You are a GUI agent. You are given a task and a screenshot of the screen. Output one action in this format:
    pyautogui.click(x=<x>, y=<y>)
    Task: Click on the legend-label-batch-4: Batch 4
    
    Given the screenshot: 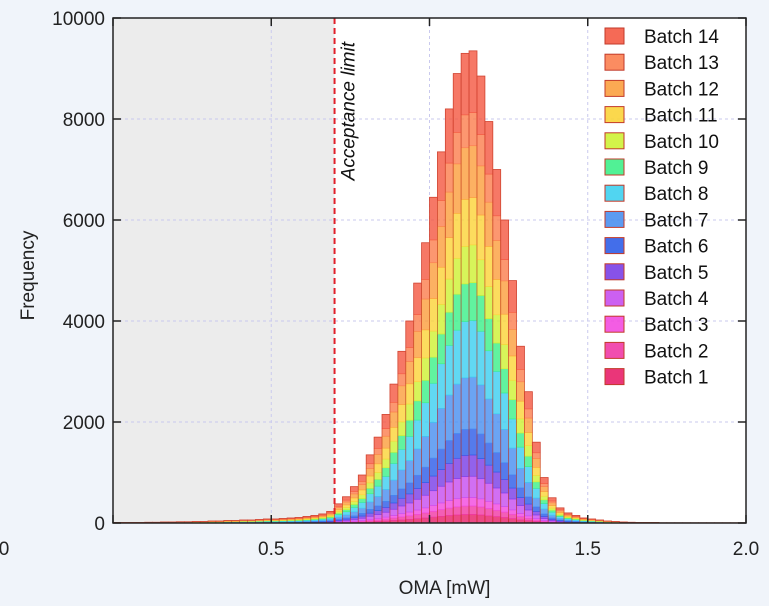 What is the action you would take?
    pyautogui.click(x=676, y=299)
    